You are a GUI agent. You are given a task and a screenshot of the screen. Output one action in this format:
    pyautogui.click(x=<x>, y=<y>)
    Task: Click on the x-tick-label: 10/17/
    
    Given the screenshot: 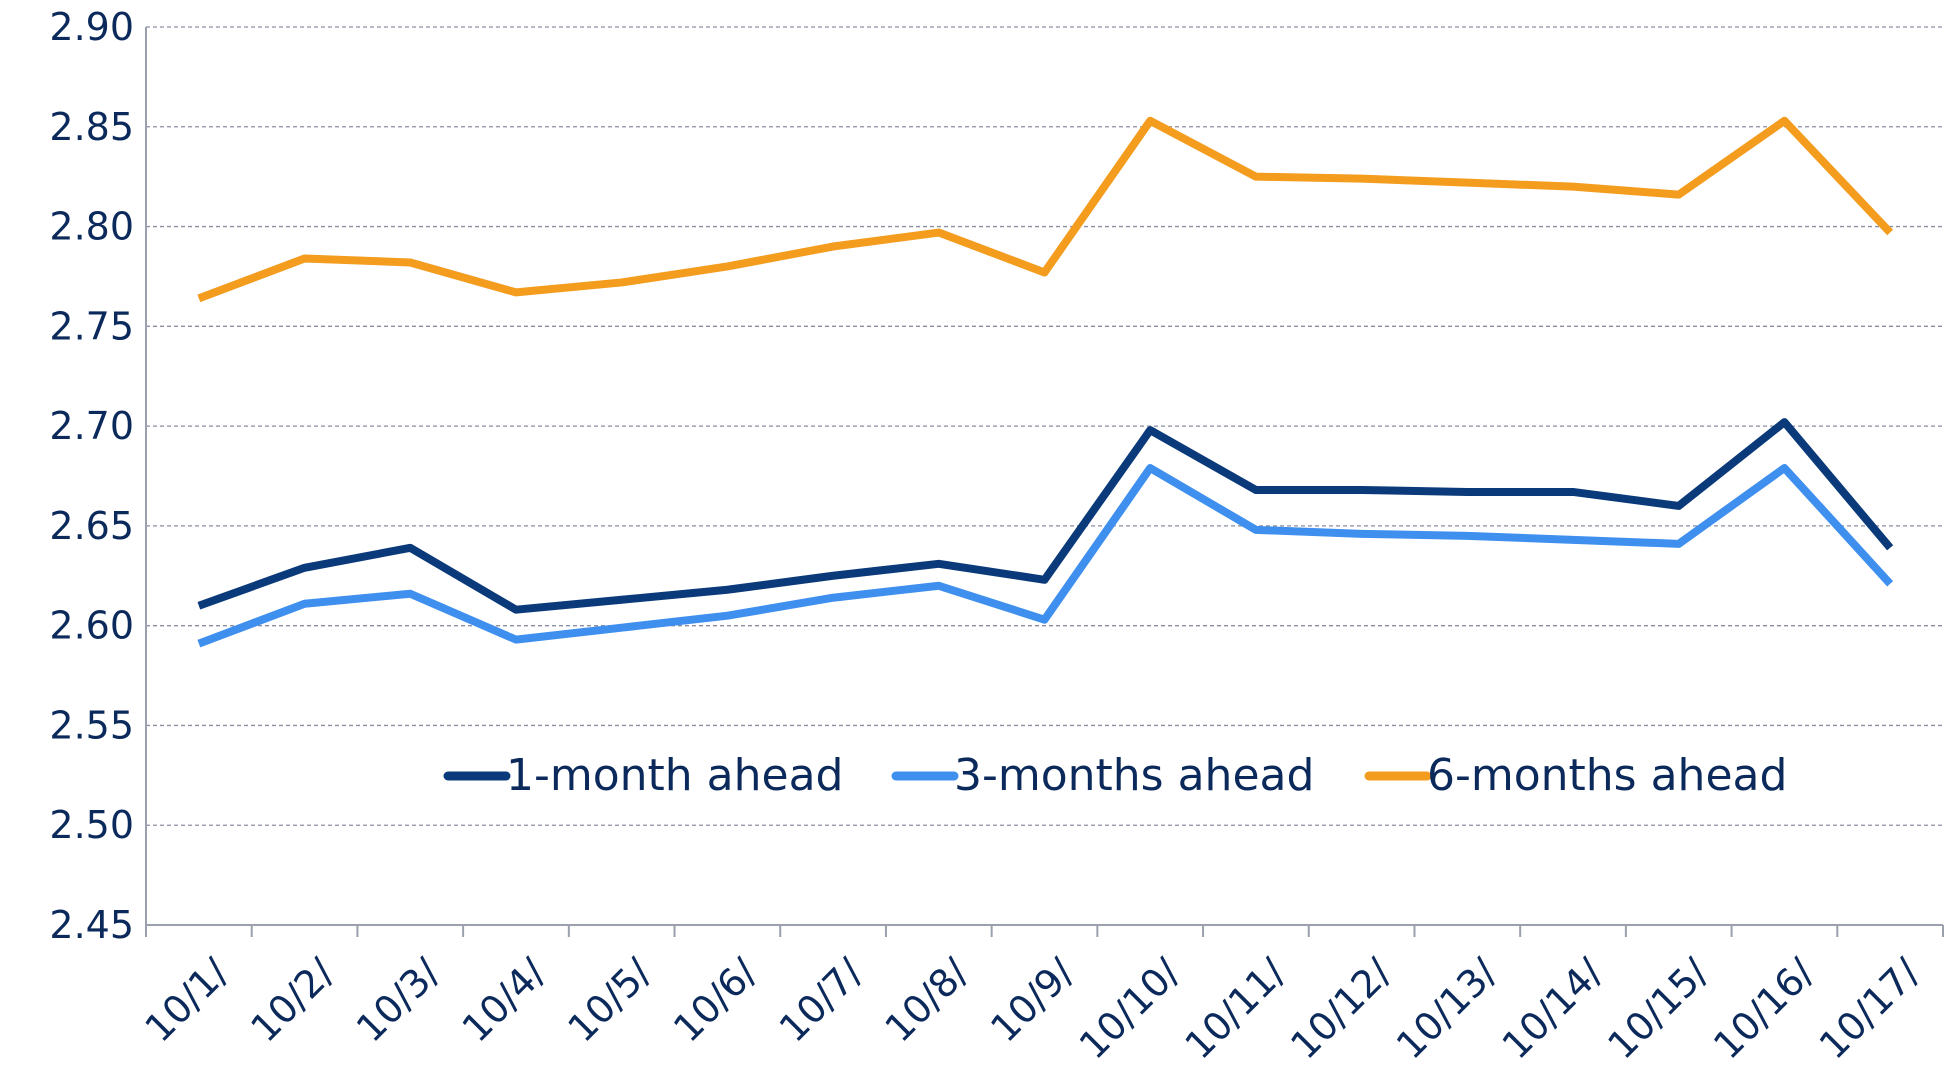 What is the action you would take?
    pyautogui.click(x=1870, y=1009)
    